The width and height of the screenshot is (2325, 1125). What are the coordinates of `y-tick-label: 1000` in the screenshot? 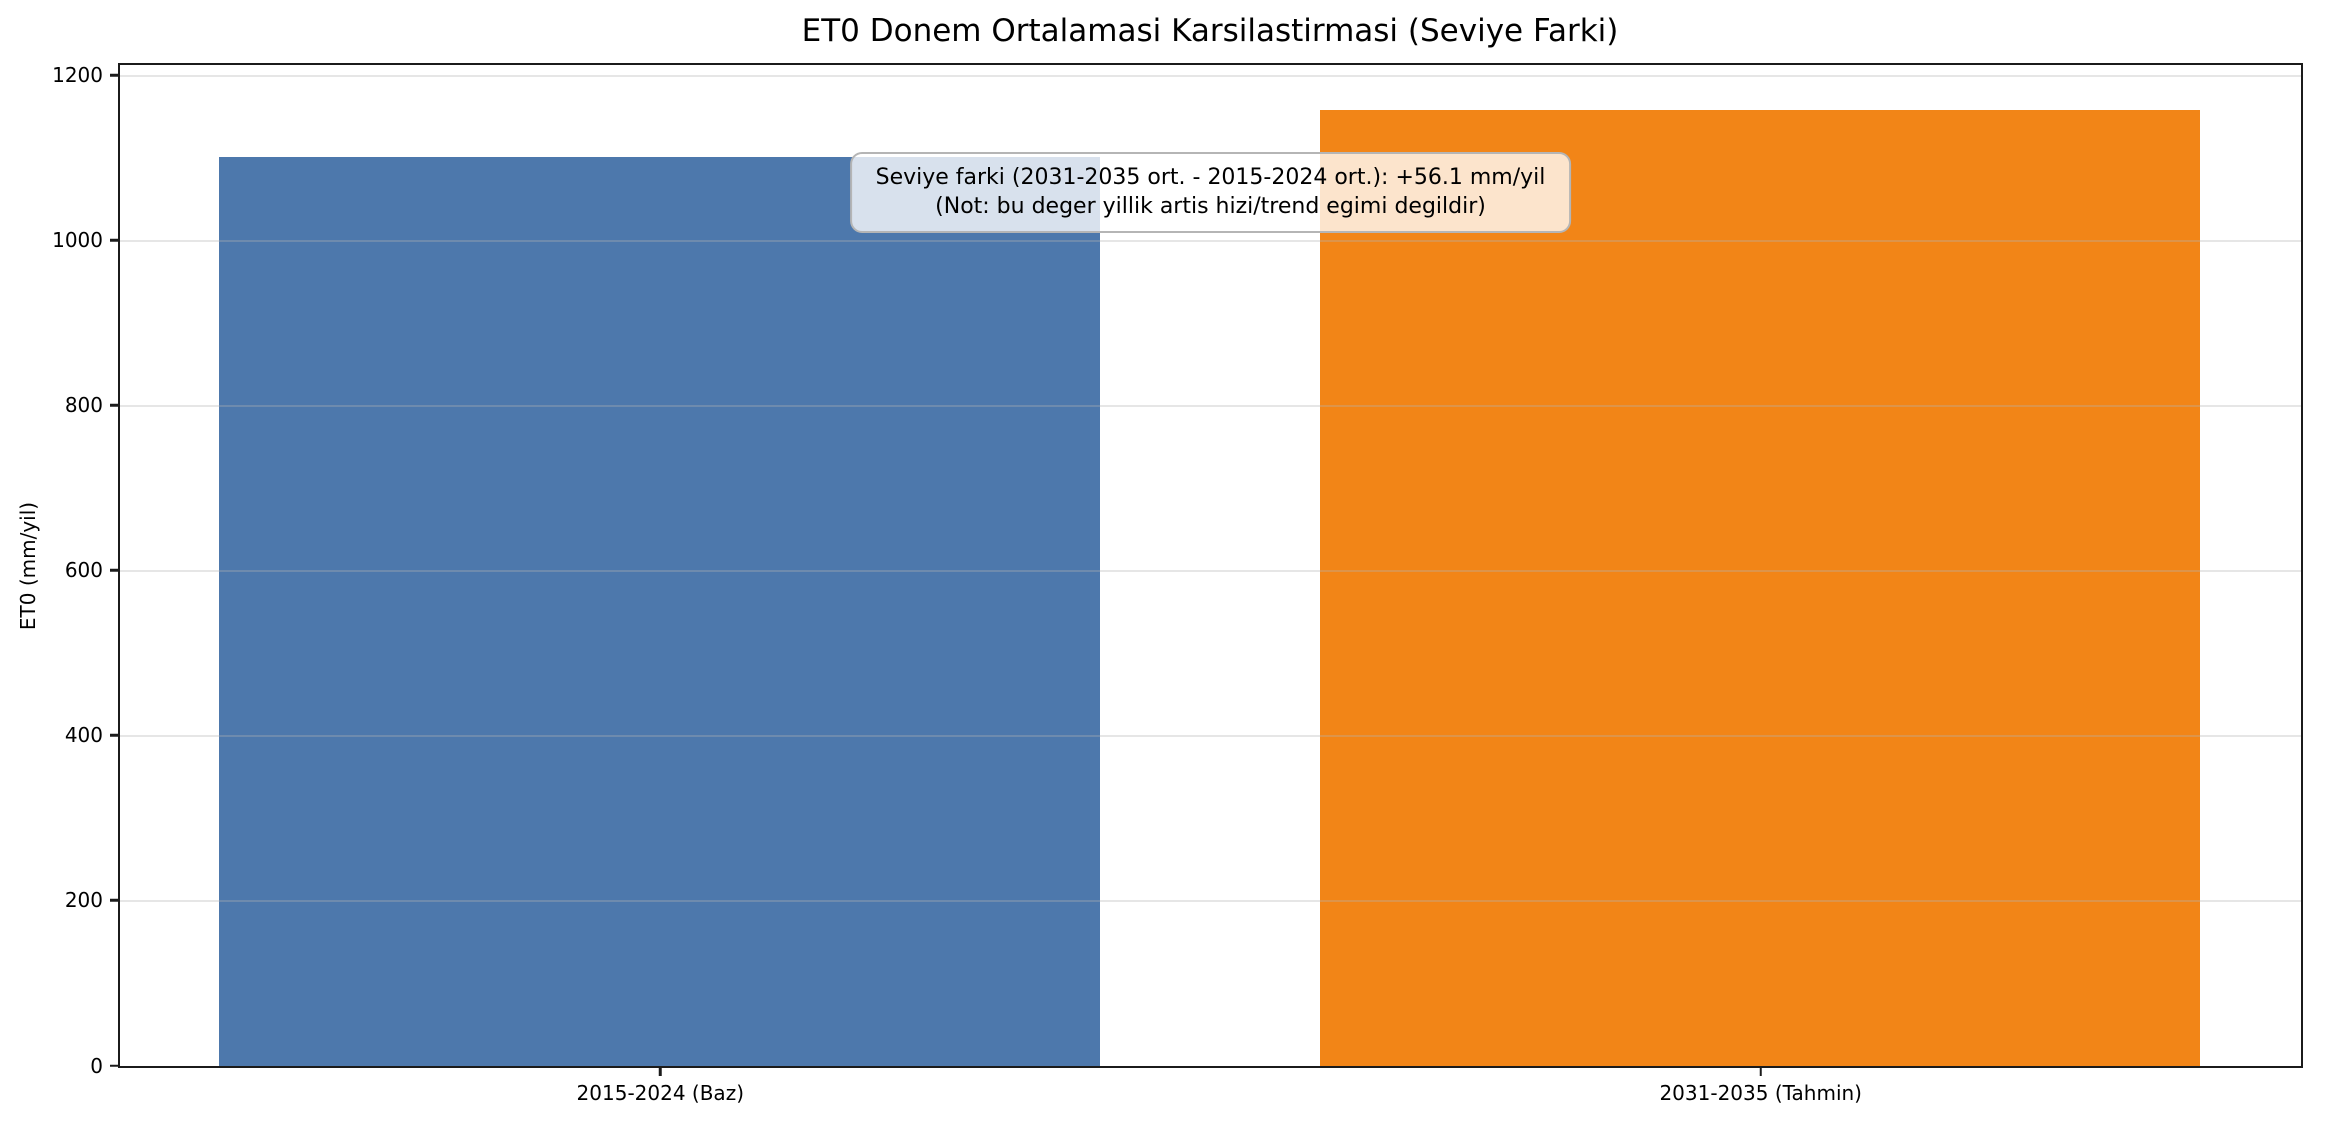 It's located at (77, 240).